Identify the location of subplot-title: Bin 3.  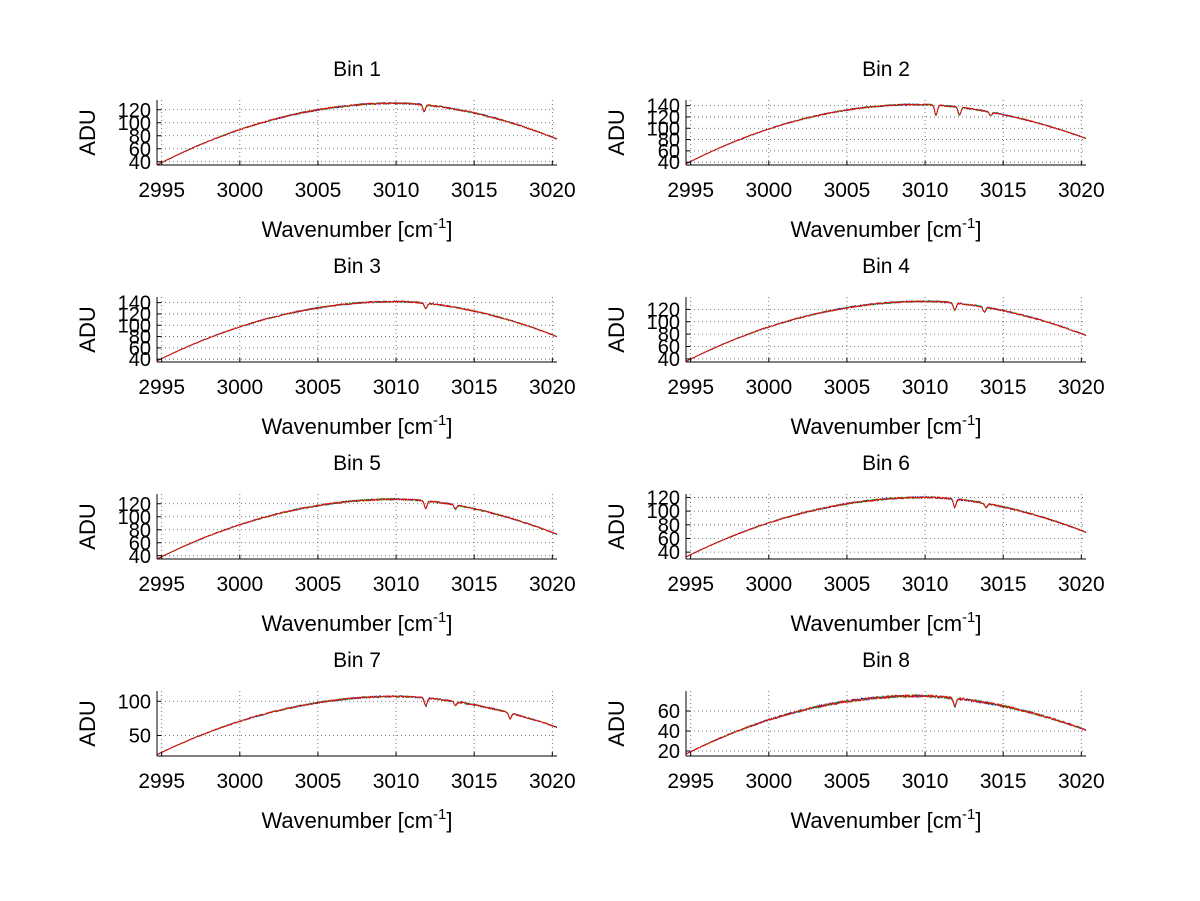
(357, 266).